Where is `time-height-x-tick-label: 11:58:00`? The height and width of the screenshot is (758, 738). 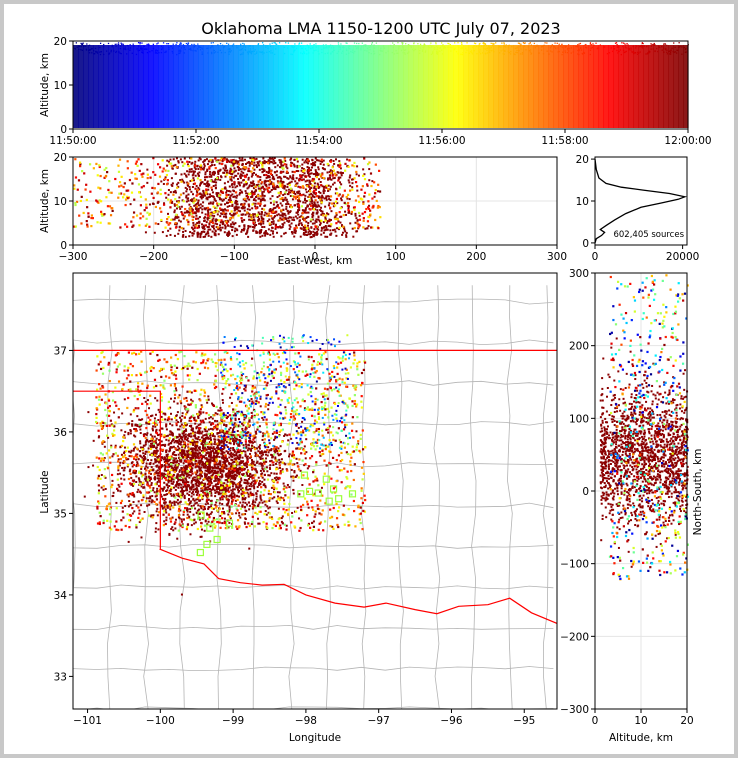 time-height-x-tick-label: 11:58:00 is located at coordinates (564, 141).